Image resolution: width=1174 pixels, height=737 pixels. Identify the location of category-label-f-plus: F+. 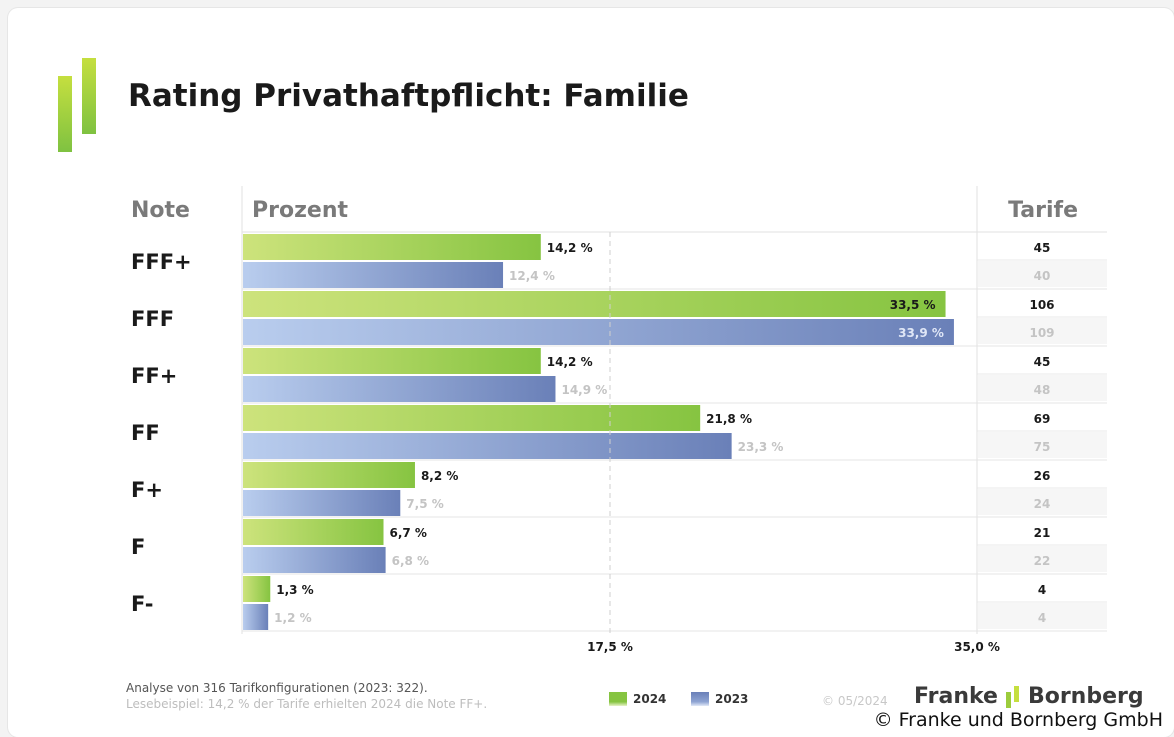
(147, 490).